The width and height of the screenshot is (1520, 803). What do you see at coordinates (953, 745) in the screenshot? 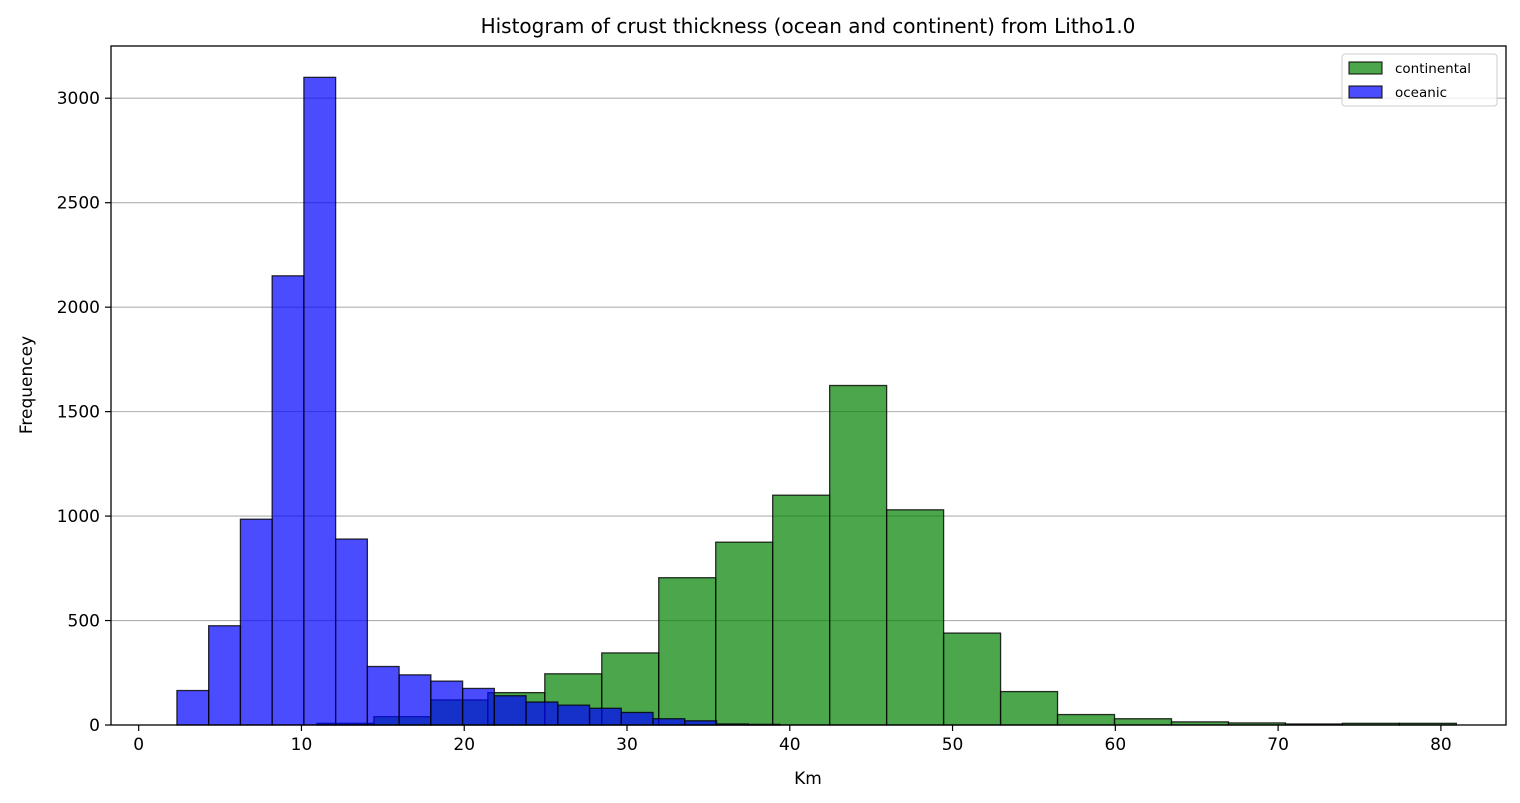
I see `x-tick-label: 50` at bounding box center [953, 745].